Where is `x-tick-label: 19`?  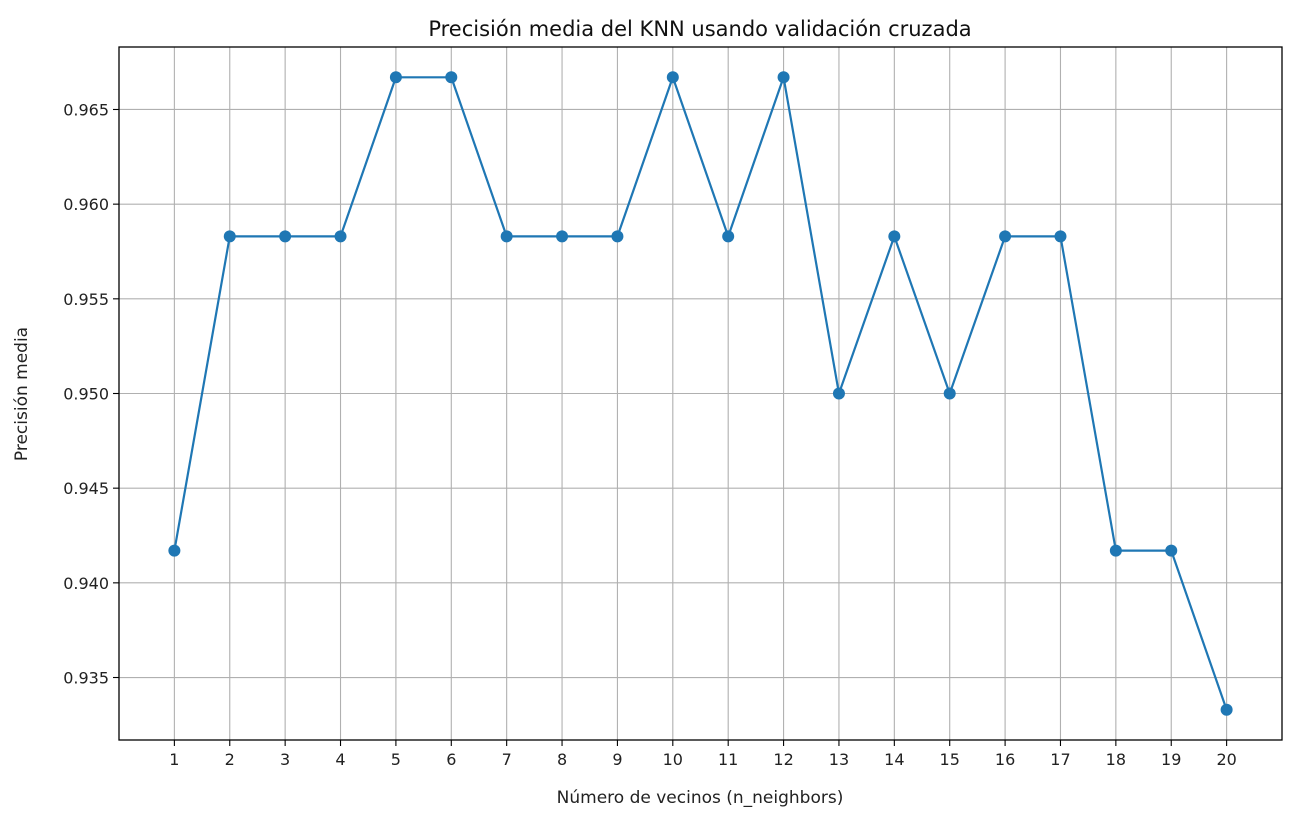
x-tick-label: 19 is located at coordinates (1171, 759).